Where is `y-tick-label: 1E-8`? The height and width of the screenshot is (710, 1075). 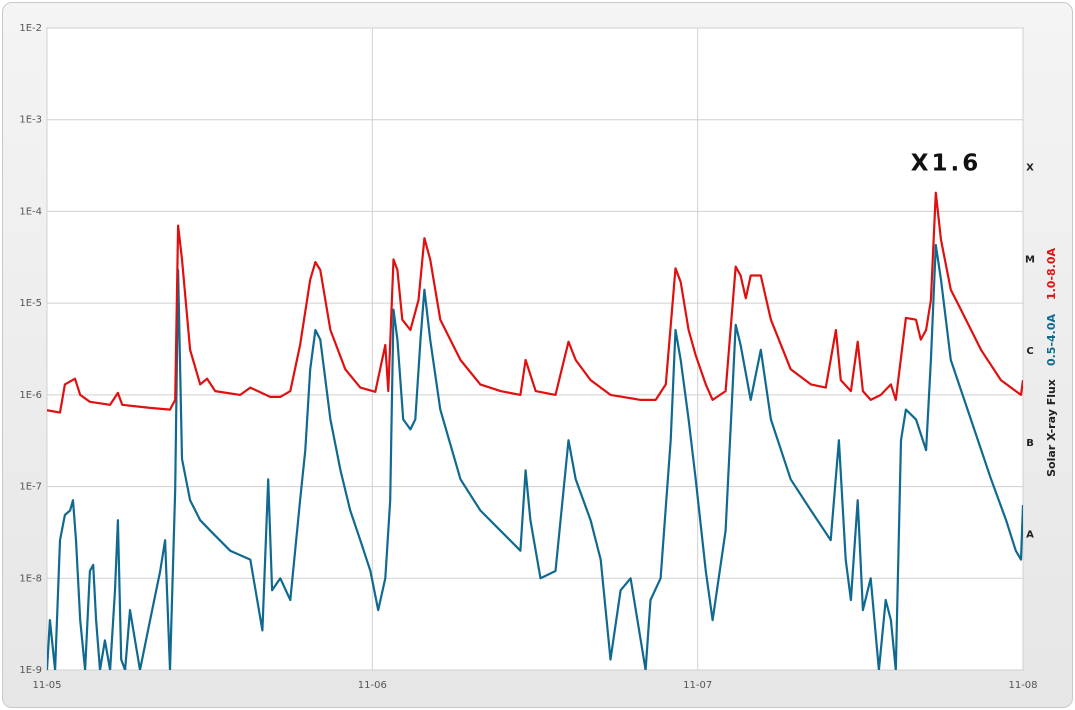 y-tick-label: 1E-8 is located at coordinates (30, 578).